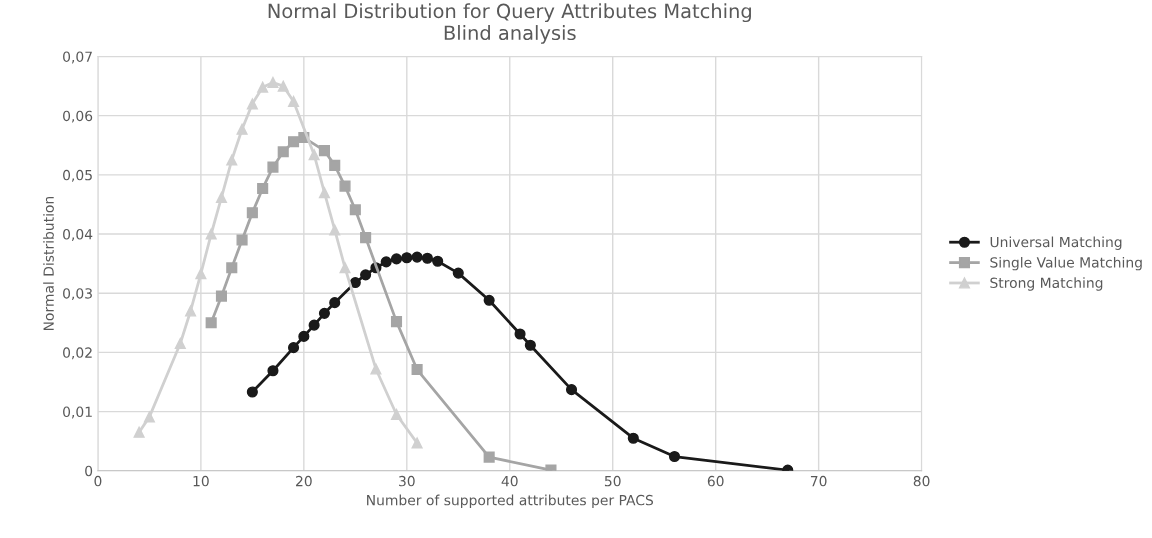 The image size is (1152, 538). Describe the element at coordinates (48, 263) in the screenshot. I see `y-axis-title: Normal Distribution` at that location.